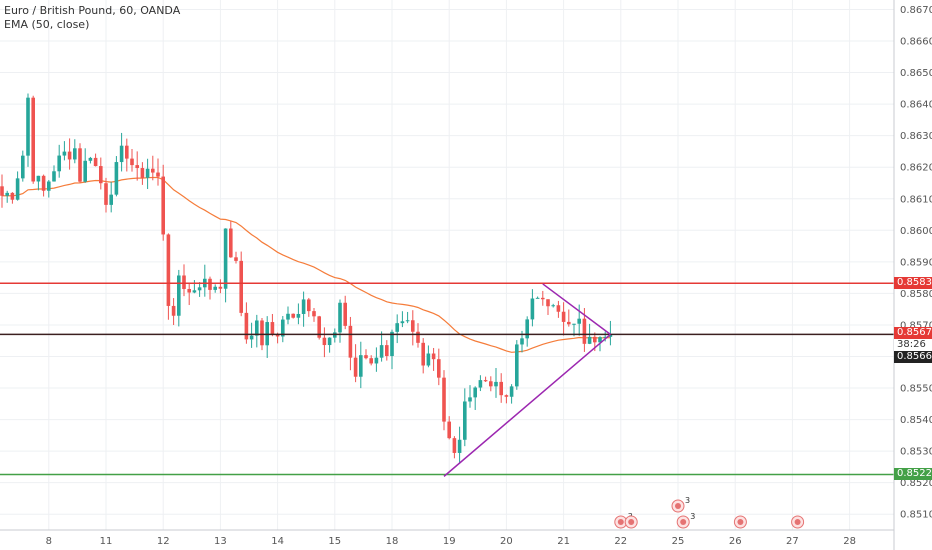 This screenshot has height=550, width=932. What do you see at coordinates (792, 541) in the screenshot?
I see `x-tick-label: 27` at bounding box center [792, 541].